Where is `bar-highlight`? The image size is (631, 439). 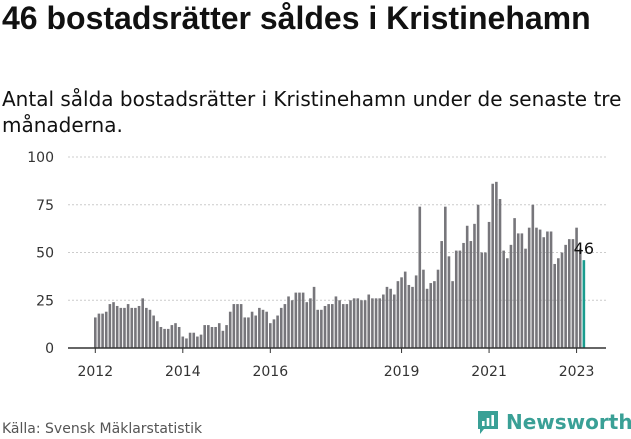
bar-highlight is located at coordinates (584, 304).